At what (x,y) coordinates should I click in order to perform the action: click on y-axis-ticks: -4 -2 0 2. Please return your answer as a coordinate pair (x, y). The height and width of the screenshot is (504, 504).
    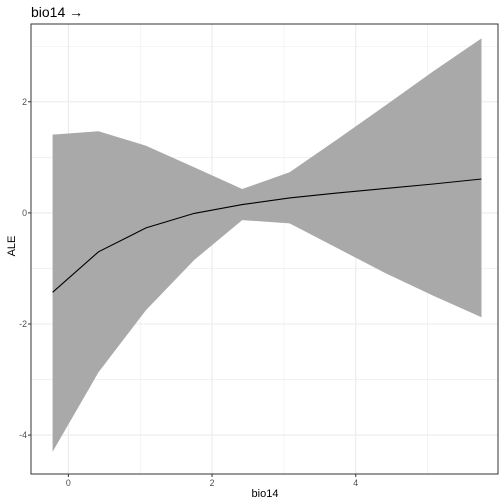
    Looking at the image, I should click on (25, 268).